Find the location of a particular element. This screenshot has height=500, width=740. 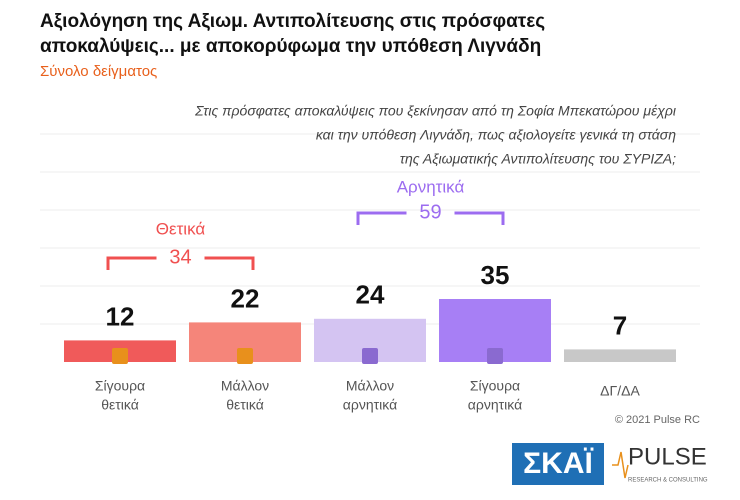

value-label: 7 is located at coordinates (620, 325).